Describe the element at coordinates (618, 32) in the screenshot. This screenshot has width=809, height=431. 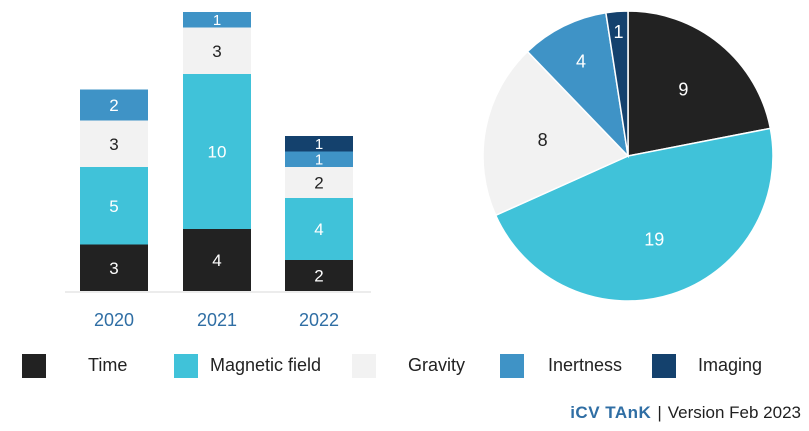
I see `pie-value-label-imaging: 1` at that location.